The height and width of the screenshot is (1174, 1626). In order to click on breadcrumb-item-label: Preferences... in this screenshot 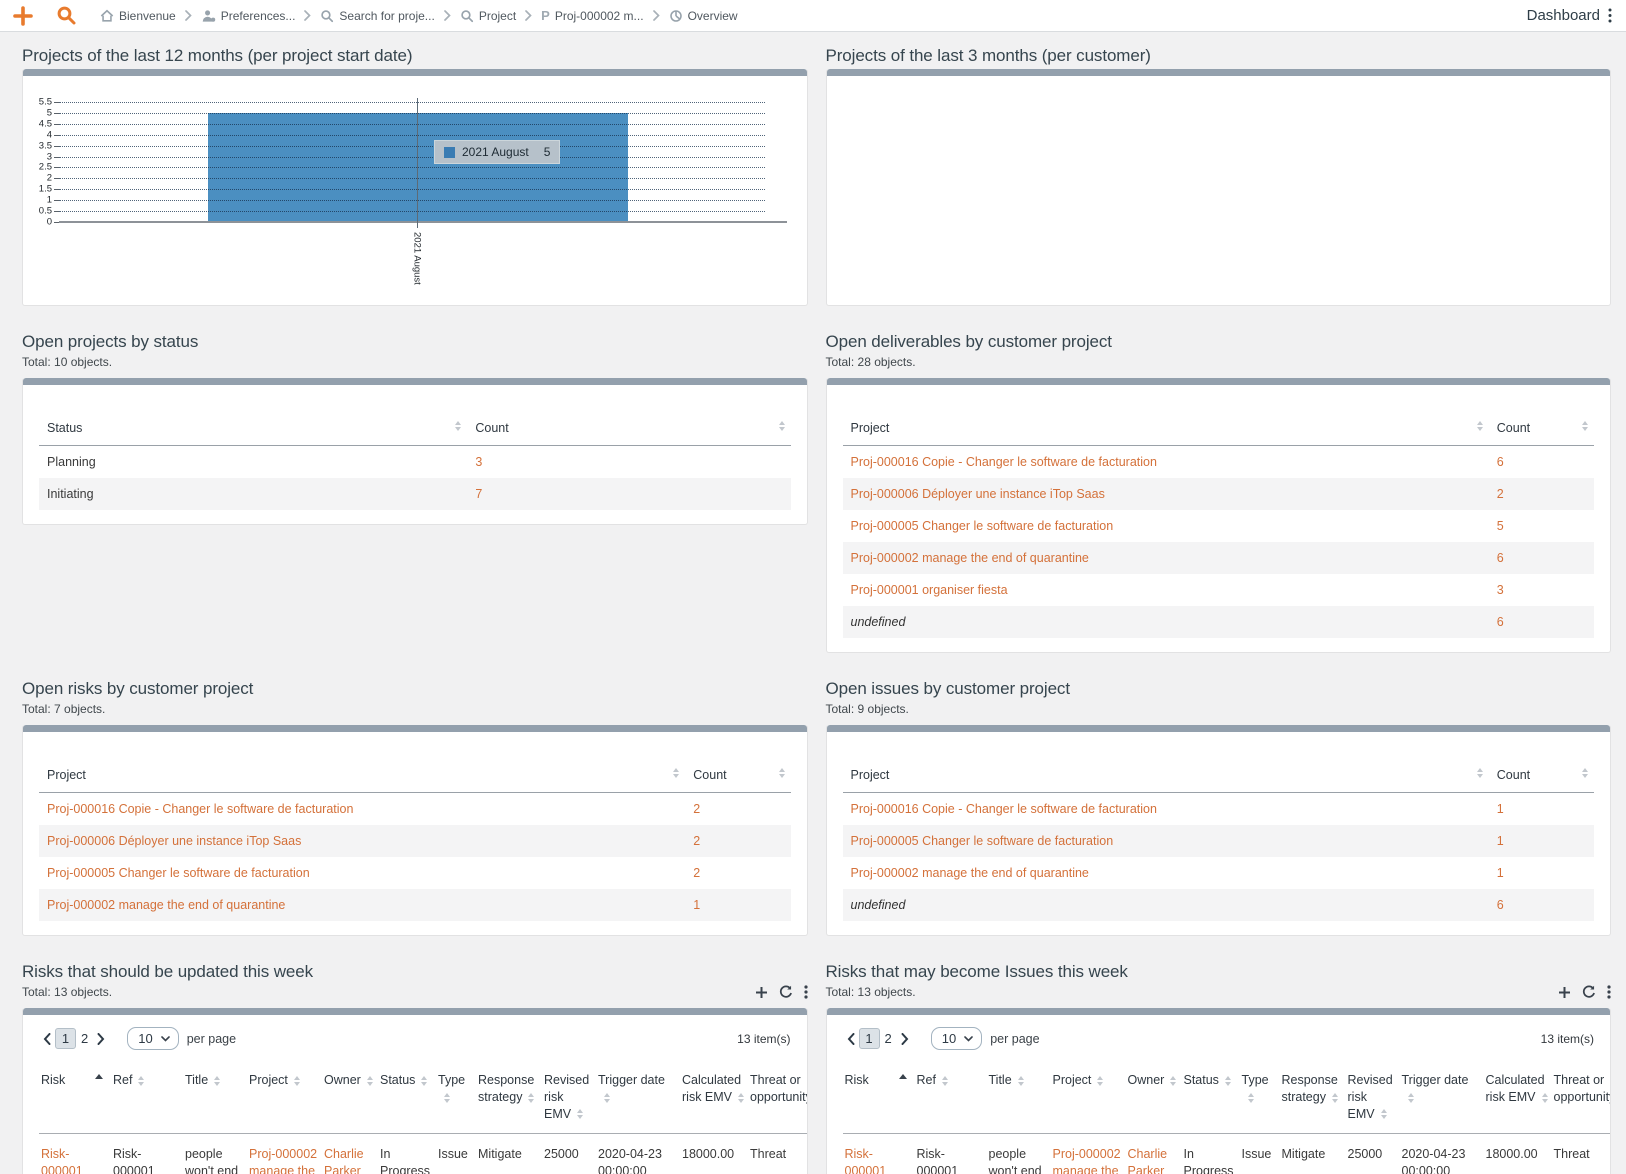, I will do `click(258, 15)`.